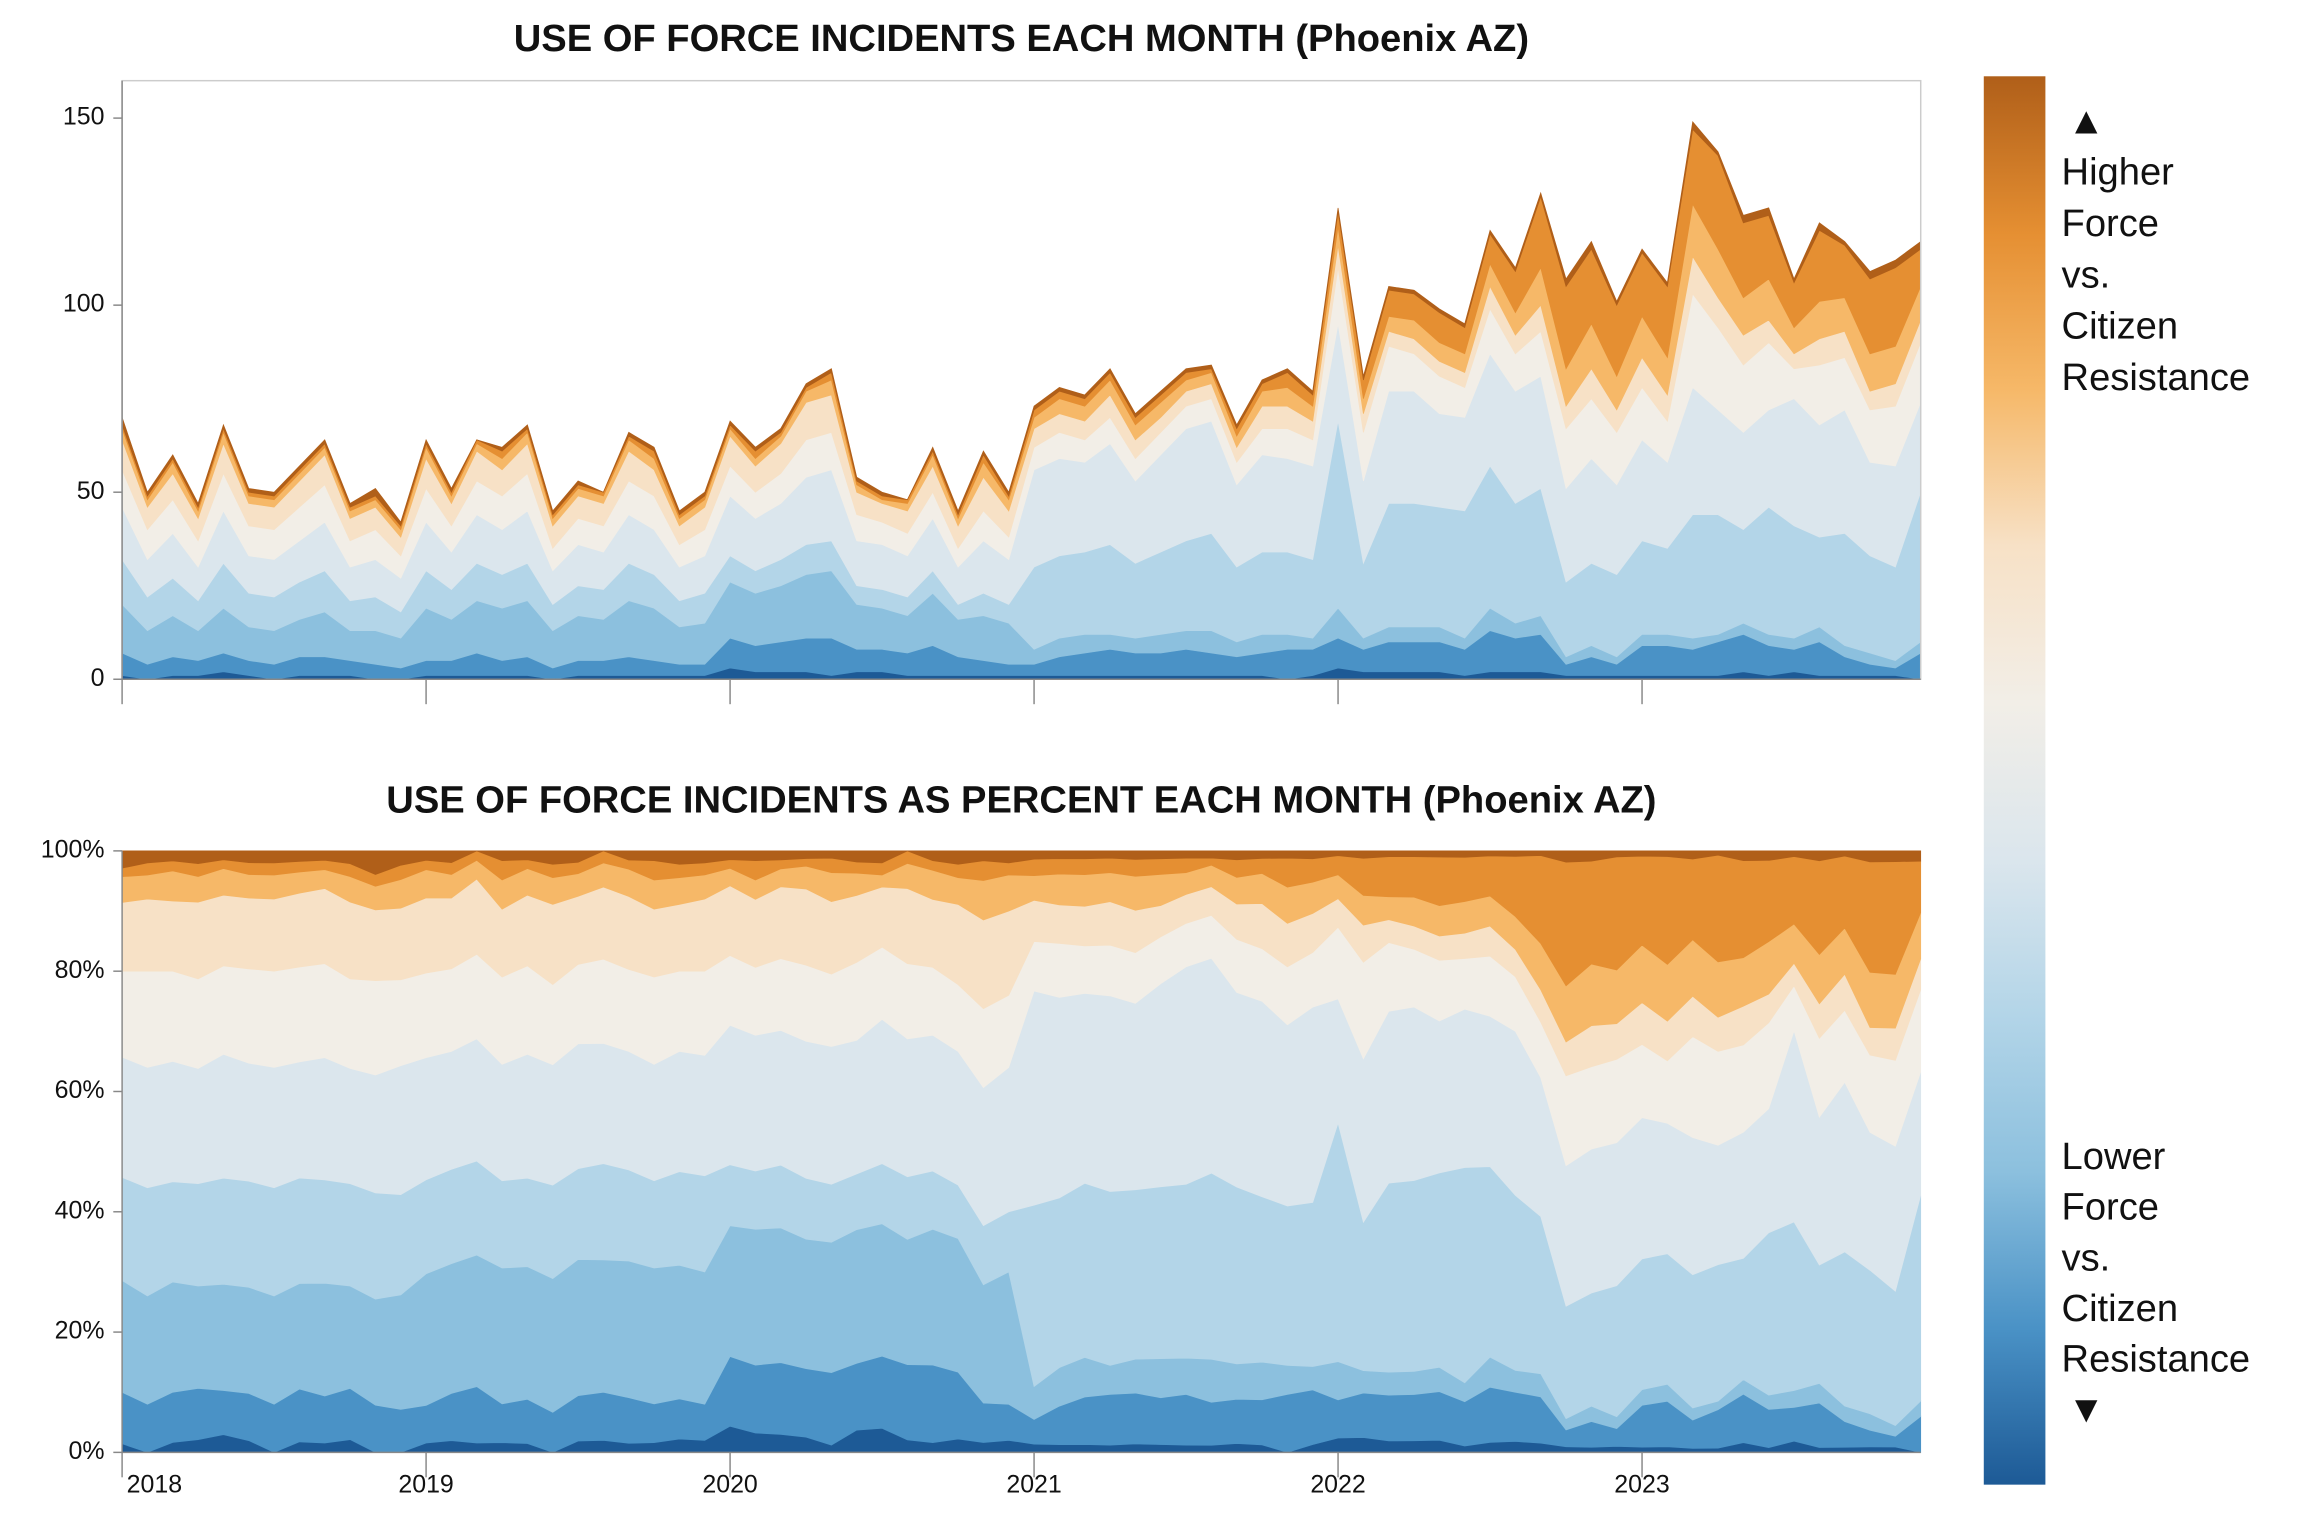 Image resolution: width=2301 pixels, height=1536 pixels. I want to click on y-tick-label: 50, so click(91, 491).